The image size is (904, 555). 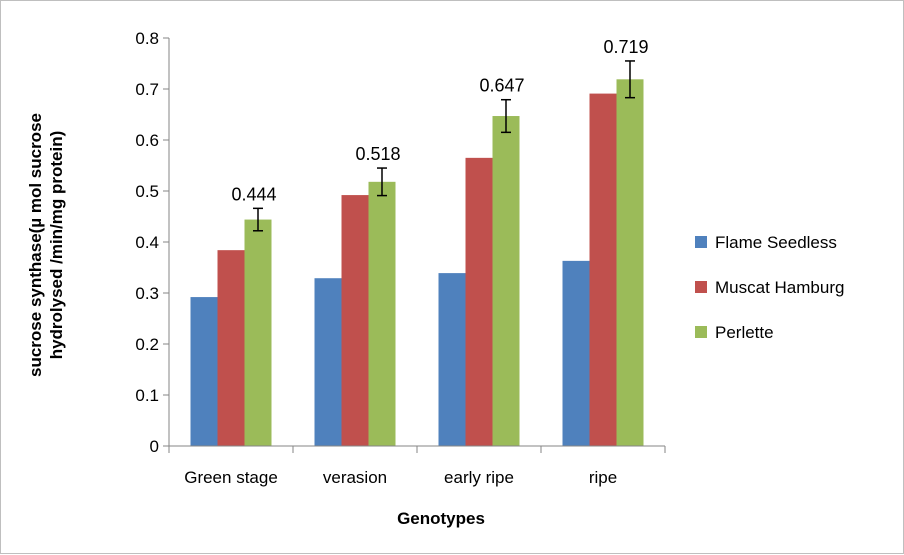 I want to click on data-label: 0.647, so click(x=501, y=86).